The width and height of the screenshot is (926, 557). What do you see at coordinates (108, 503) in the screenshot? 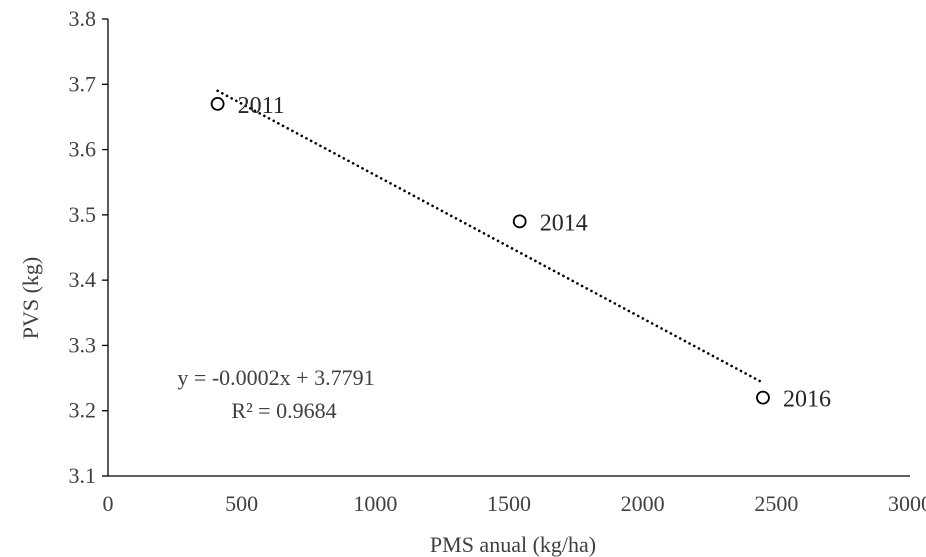
I see `x-tick-label: 0` at bounding box center [108, 503].